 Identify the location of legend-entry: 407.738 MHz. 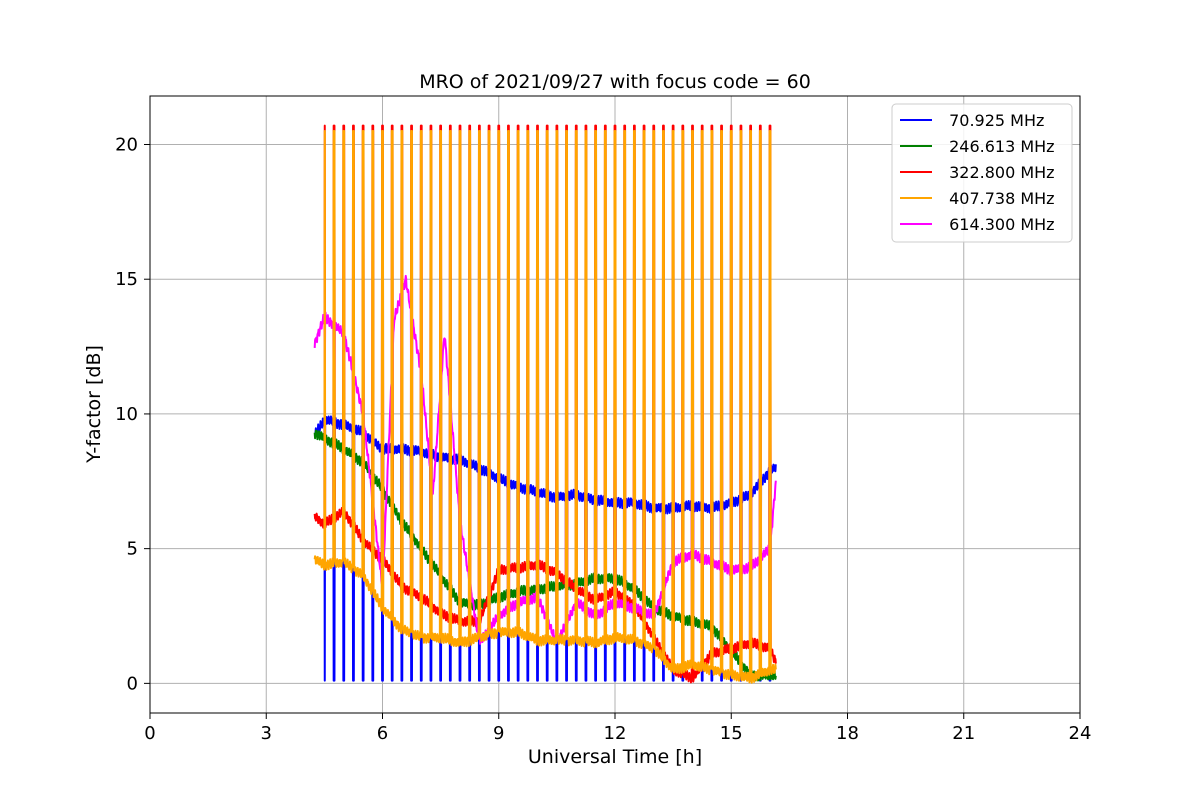
(999, 198).